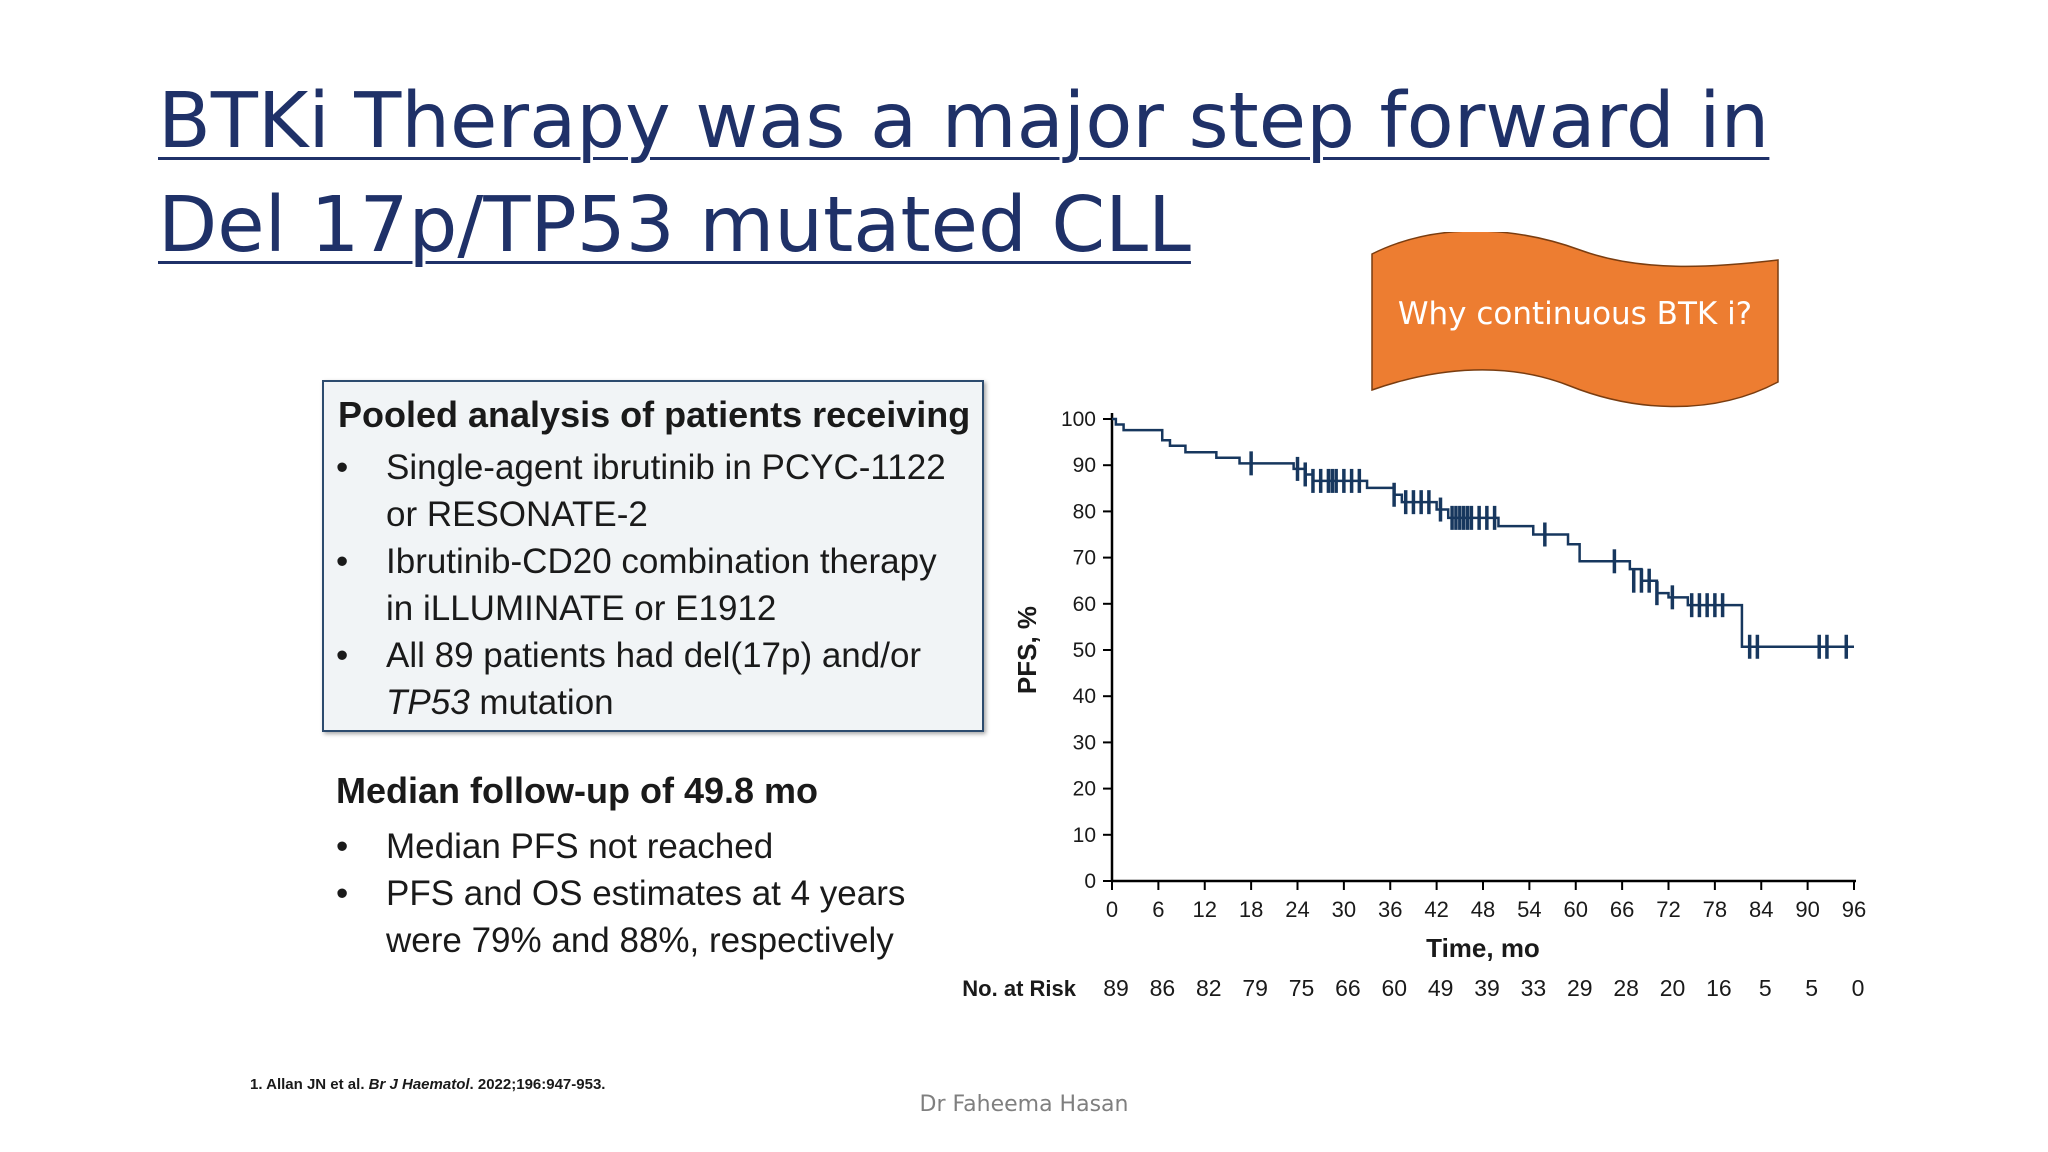 This screenshot has height=1152, width=2048. I want to click on x-tick-label: 36, so click(1390, 909).